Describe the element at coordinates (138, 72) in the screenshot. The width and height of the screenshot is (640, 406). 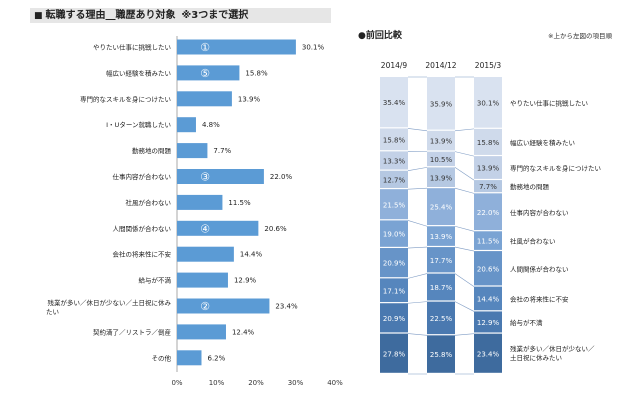
I see `category-label: 幅広い経験を積みたい` at that location.